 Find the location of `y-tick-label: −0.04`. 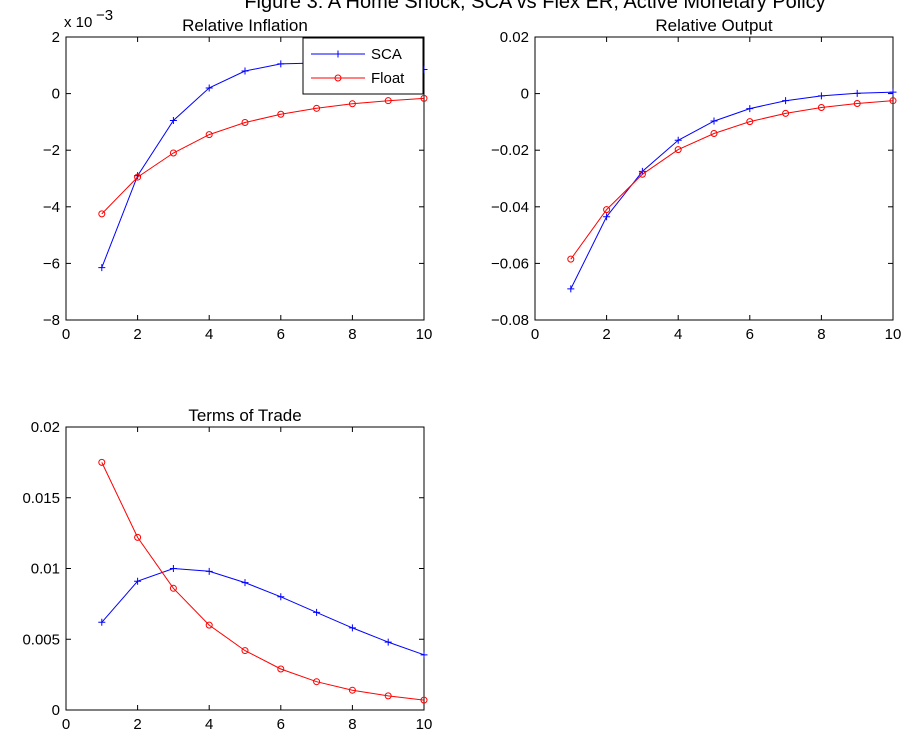

y-tick-label: −0.04 is located at coordinates (510, 207).